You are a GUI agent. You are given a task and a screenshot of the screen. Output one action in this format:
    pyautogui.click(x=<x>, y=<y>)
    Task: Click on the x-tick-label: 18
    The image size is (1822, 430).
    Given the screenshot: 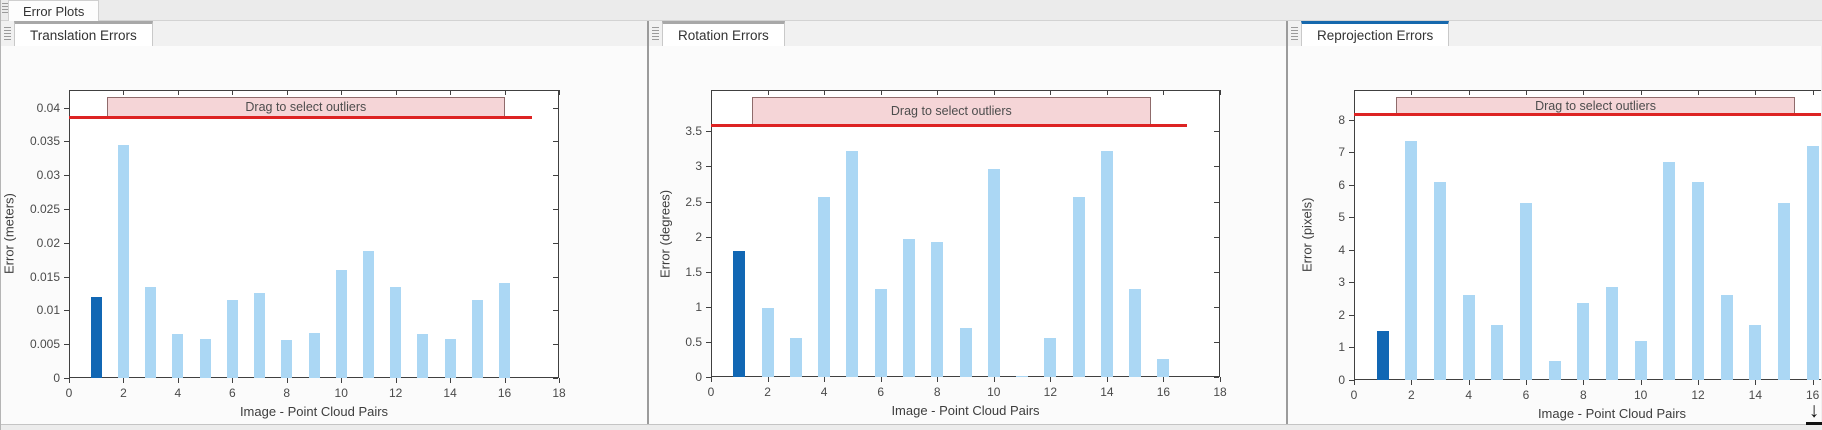 What is the action you would take?
    pyautogui.click(x=1220, y=392)
    